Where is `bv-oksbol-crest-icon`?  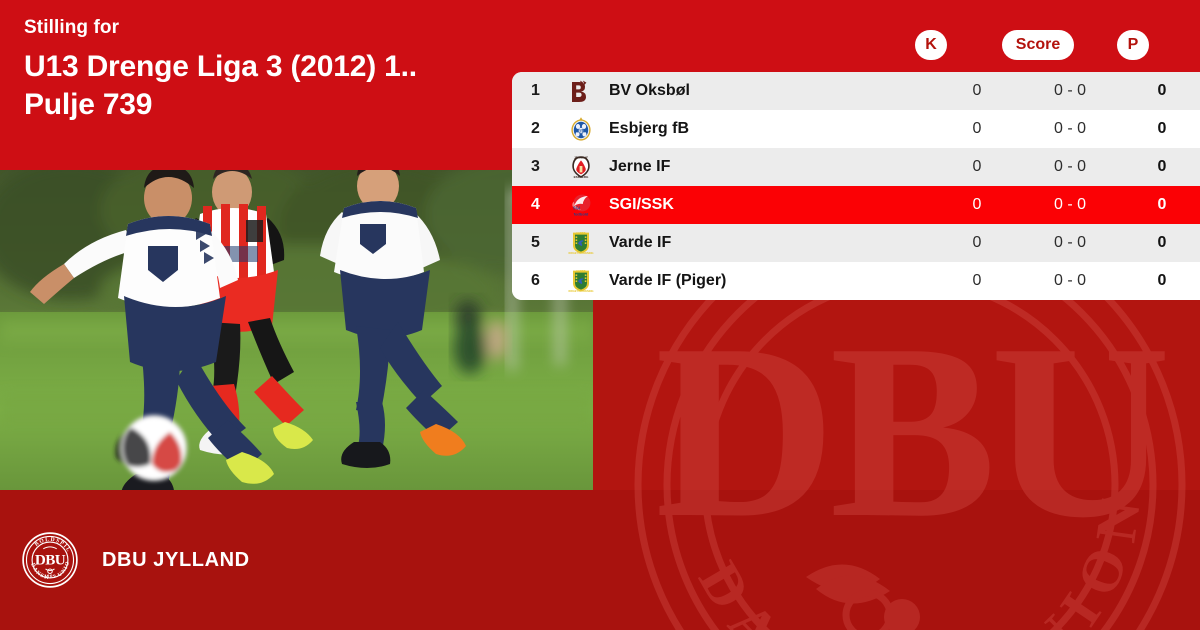
bv-oksbol-crest-icon is located at coordinates (581, 91).